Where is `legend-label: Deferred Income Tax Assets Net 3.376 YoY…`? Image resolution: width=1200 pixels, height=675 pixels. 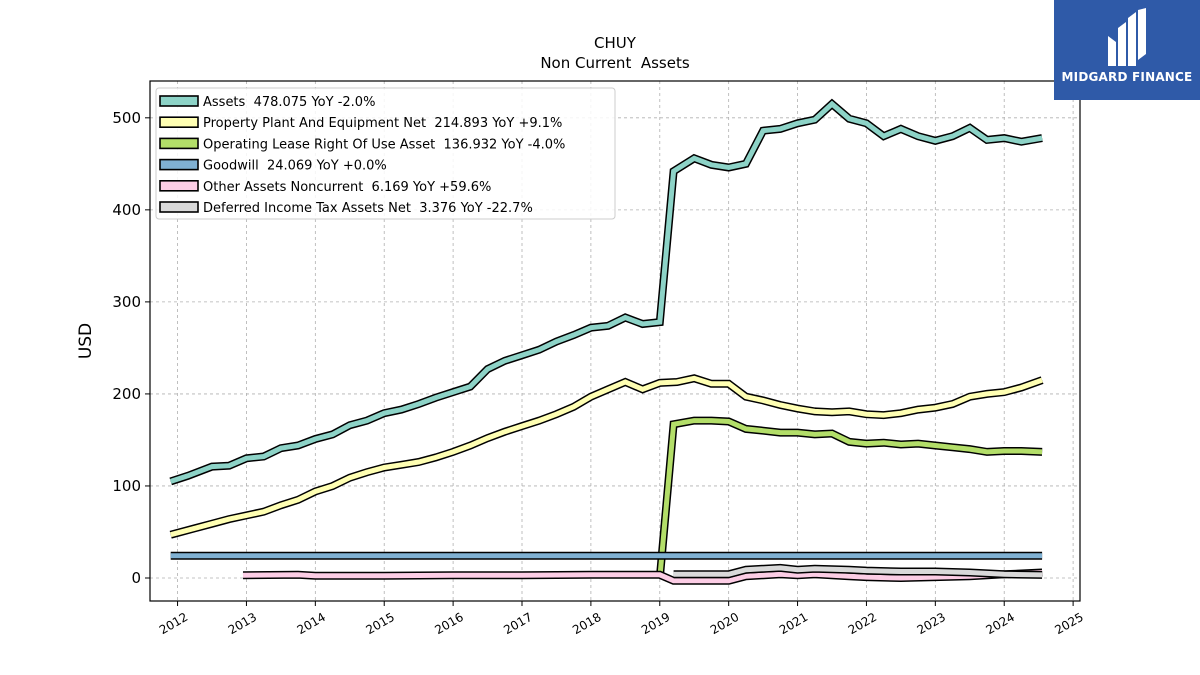 legend-label: Deferred Income Tax Assets Net 3.376 YoY… is located at coordinates (368, 208).